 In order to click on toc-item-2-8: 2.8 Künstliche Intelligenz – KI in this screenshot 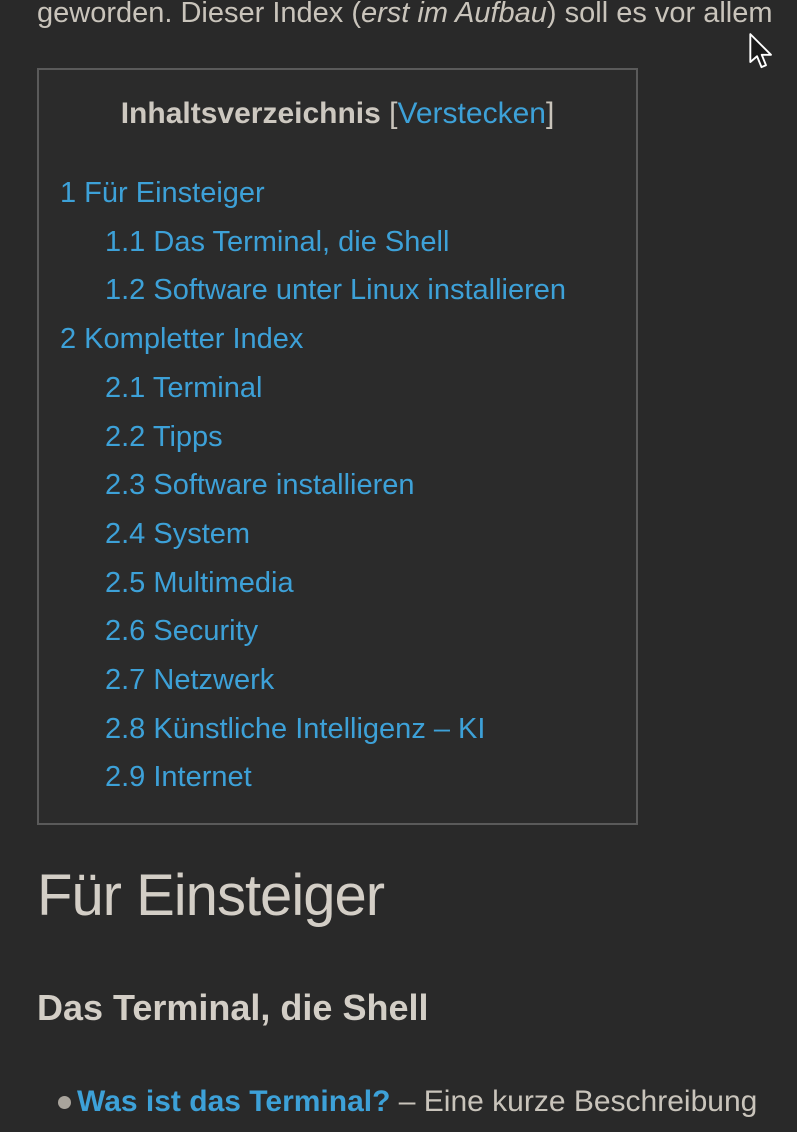, I will do `click(337, 729)`.